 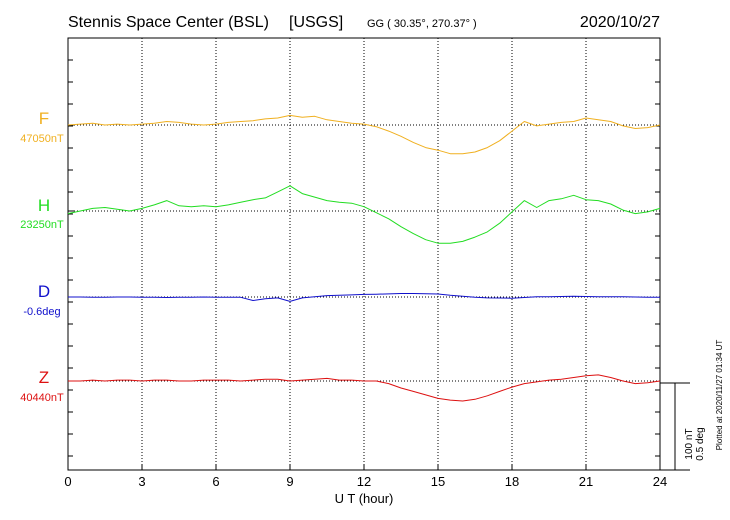 I want to click on x-tick-label: 18, so click(x=512, y=481).